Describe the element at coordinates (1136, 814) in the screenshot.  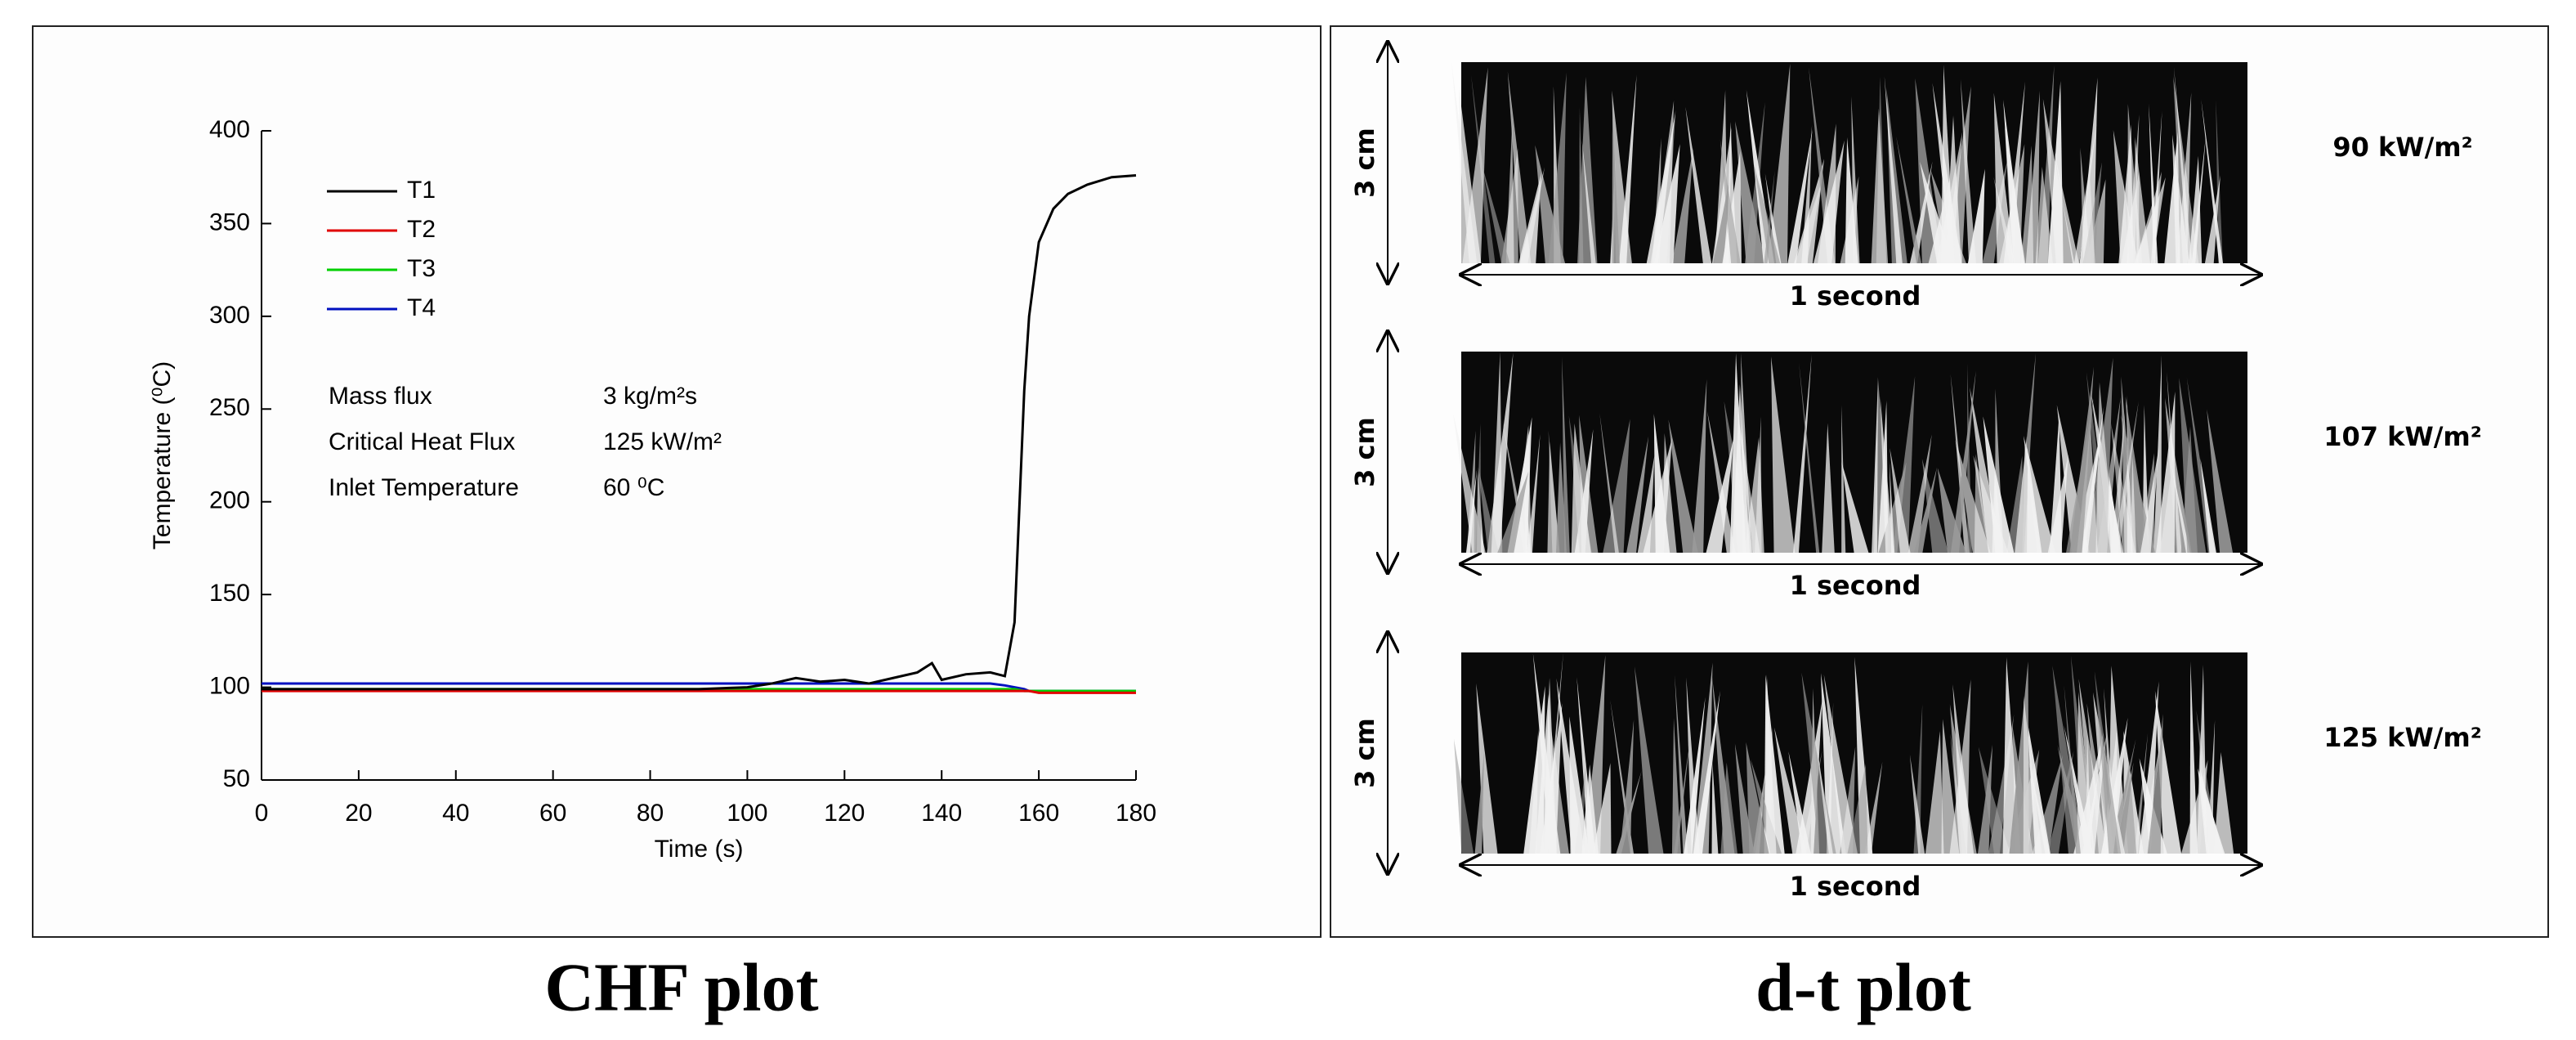
I see `x-tick-label: 180` at that location.